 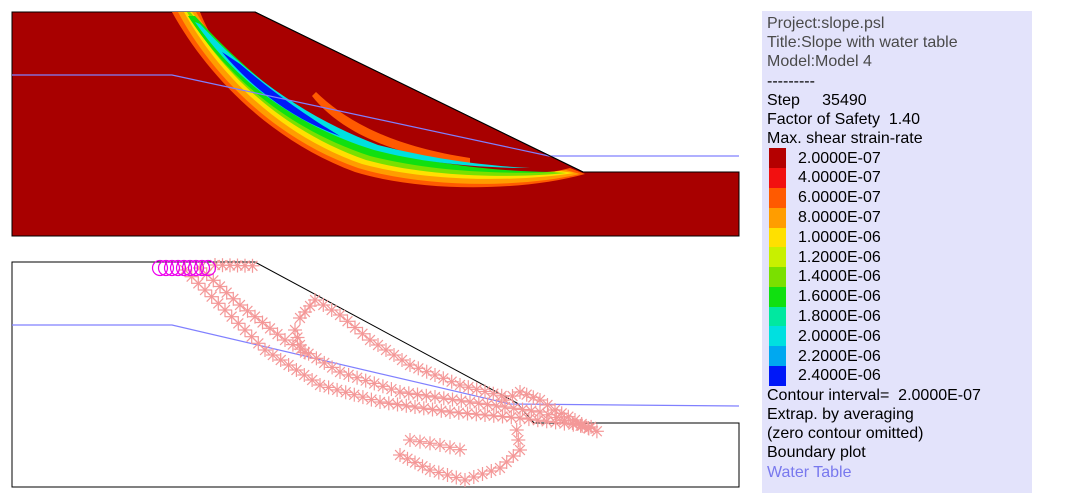 I want to click on contour-row: 1.2000E-06, so click(x=899, y=257).